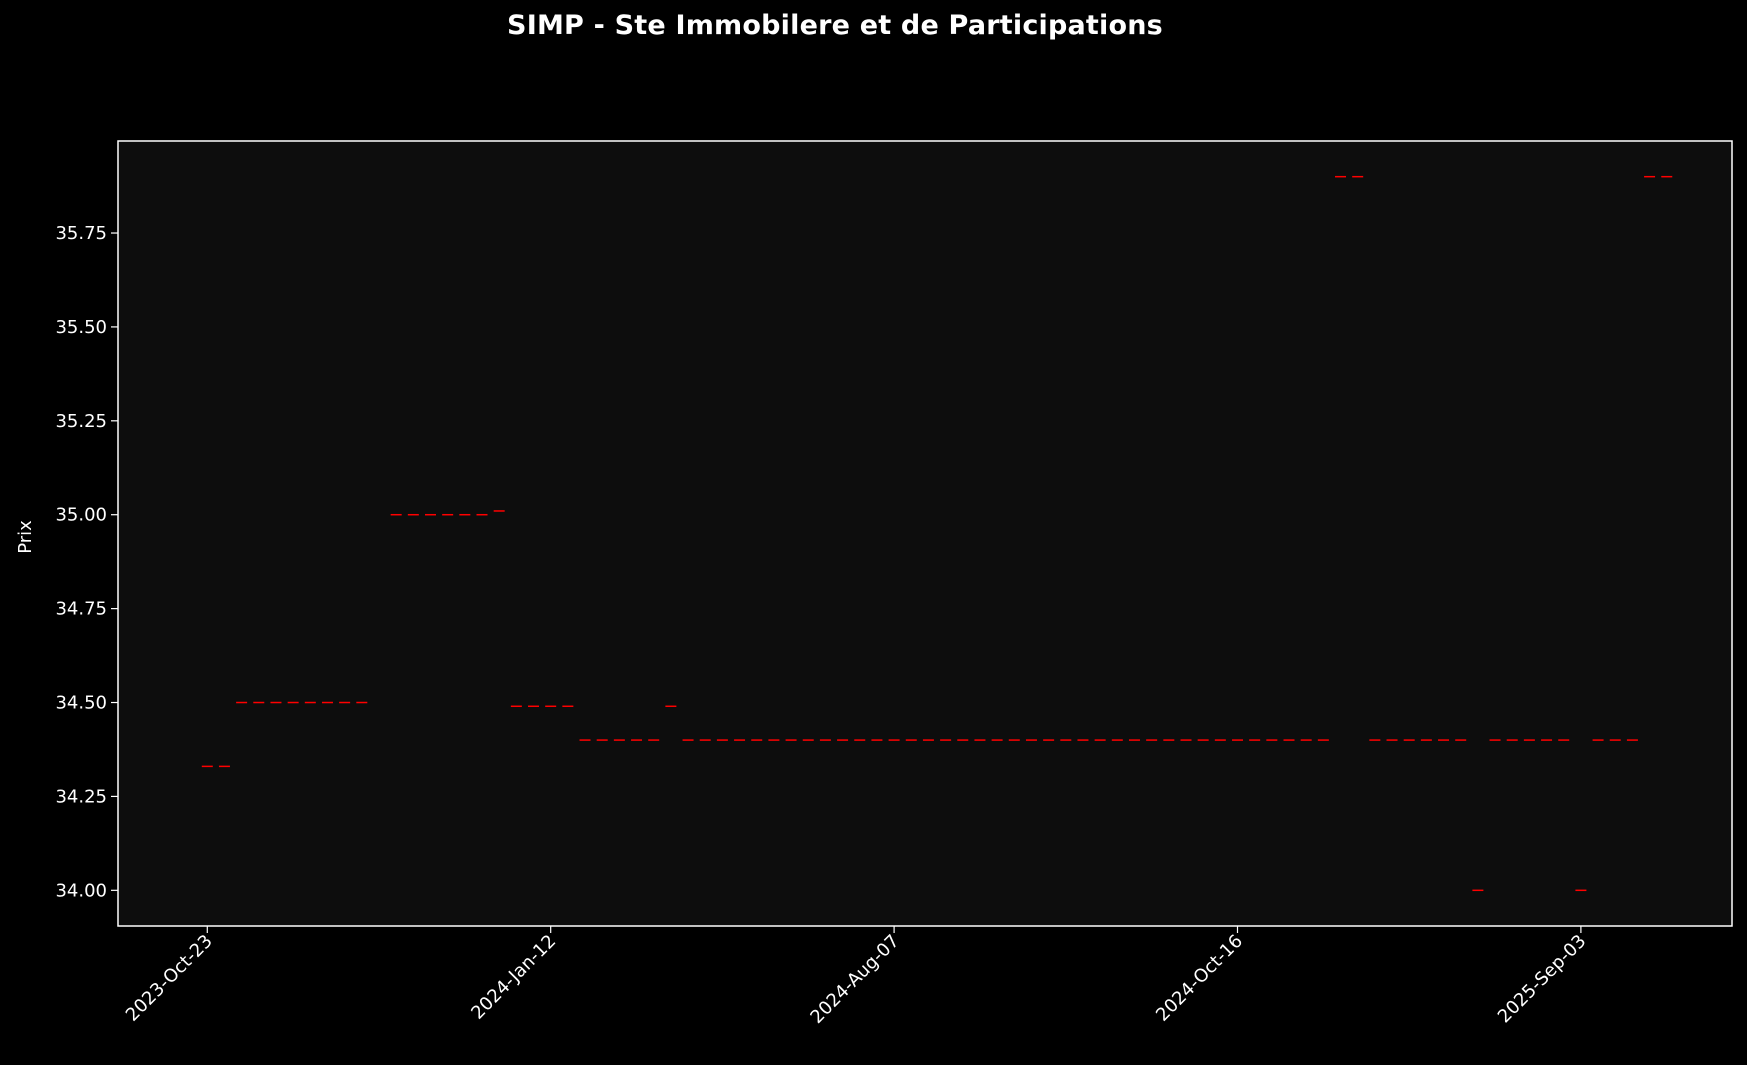 The image size is (1747, 1065). I want to click on y-tick-label: 34.75, so click(81, 609).